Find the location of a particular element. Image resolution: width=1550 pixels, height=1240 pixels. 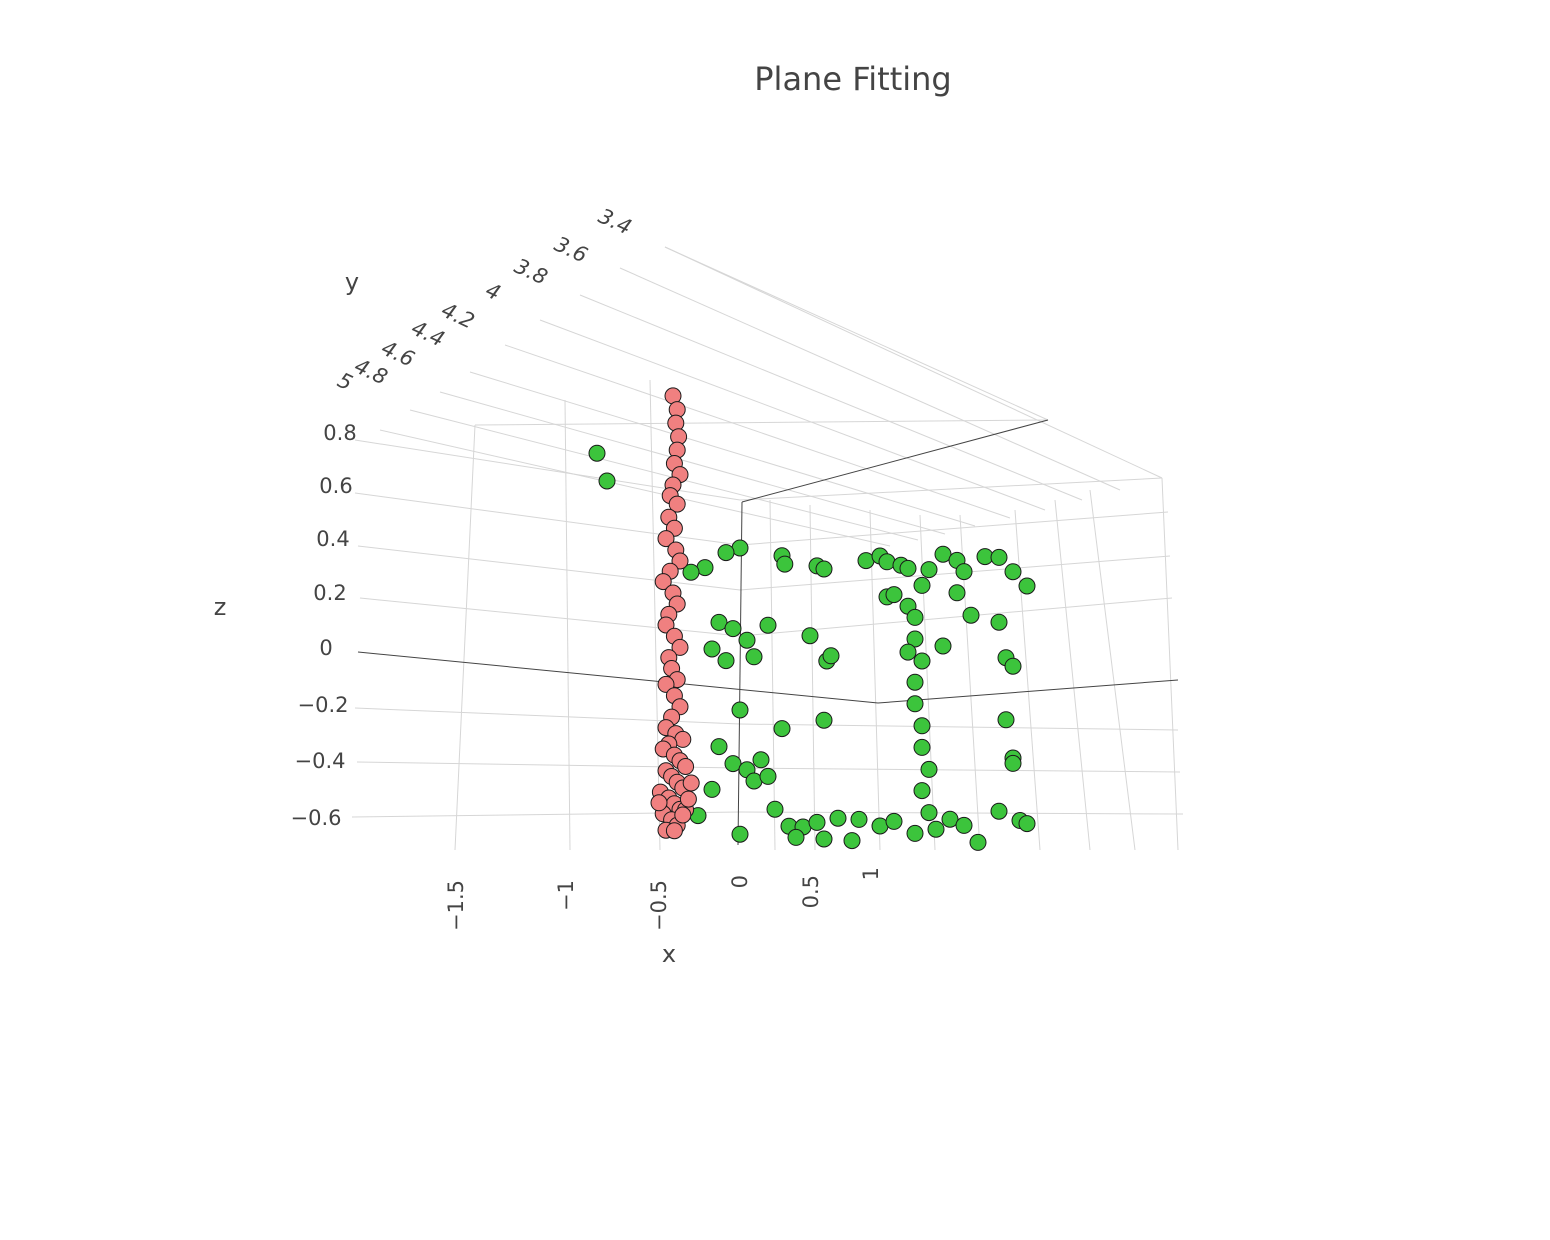

zero-line-z-right is located at coordinates (1028, 691).